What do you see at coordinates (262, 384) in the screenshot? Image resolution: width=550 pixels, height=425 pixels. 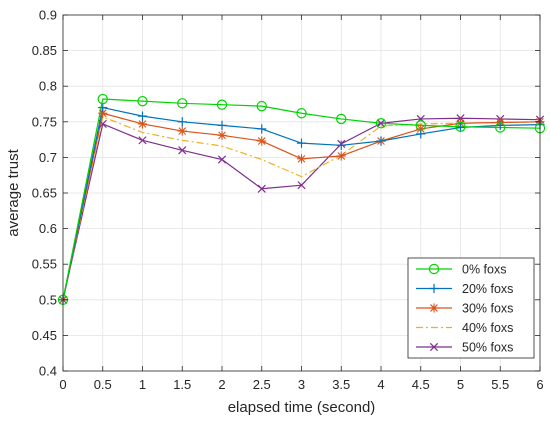 I see `x-tick-label: 2.5` at bounding box center [262, 384].